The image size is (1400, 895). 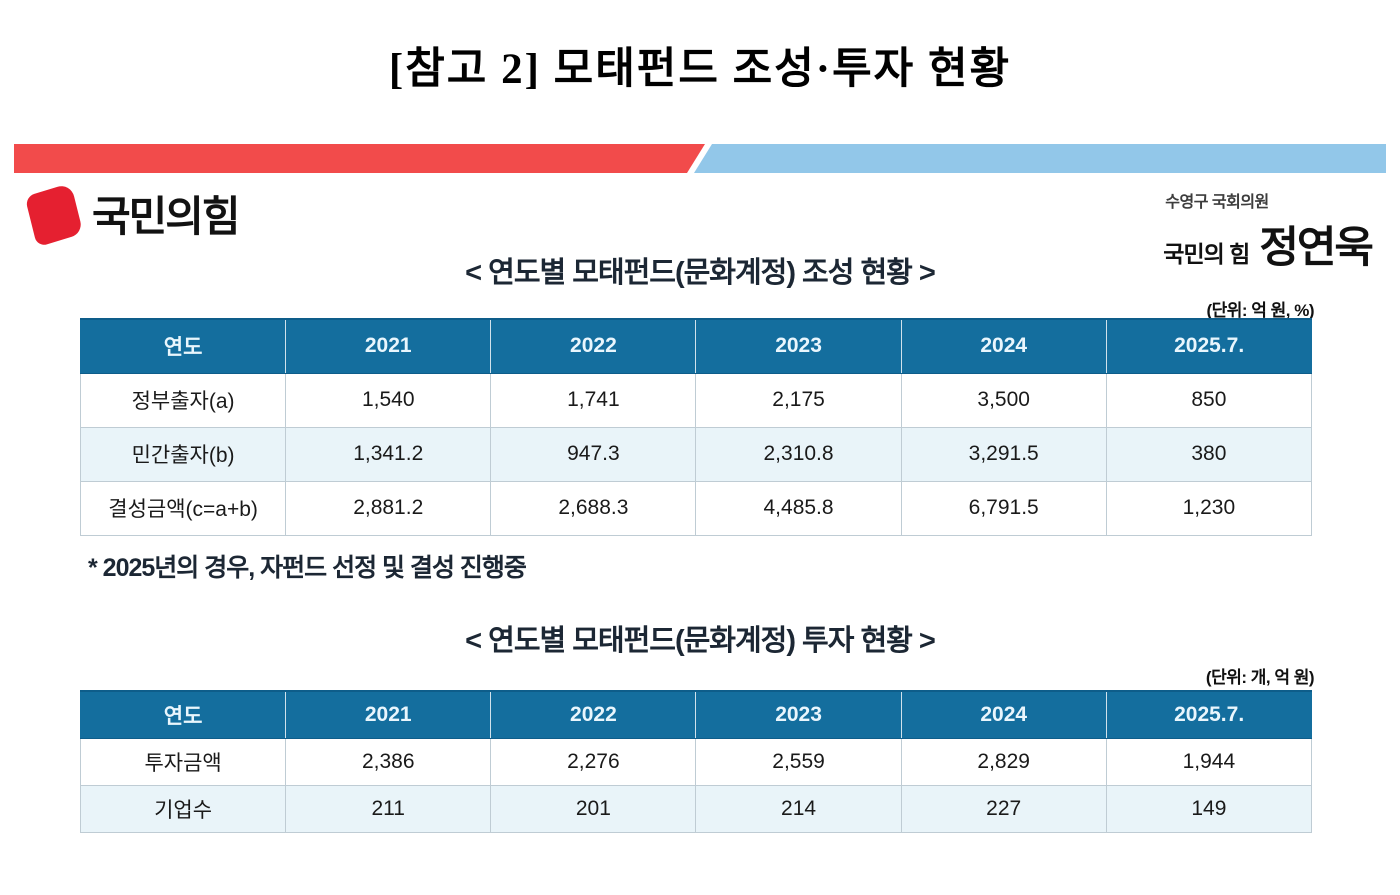 What do you see at coordinates (183, 508) in the screenshot?
I see `row-label-cell: 결성금액(c=a+b)` at bounding box center [183, 508].